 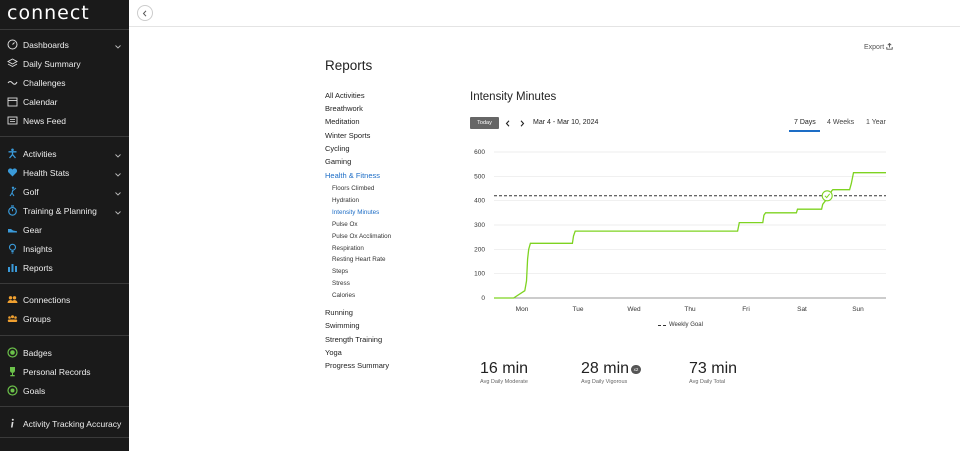 I want to click on report-sublink-steps: Steps, so click(x=340, y=271).